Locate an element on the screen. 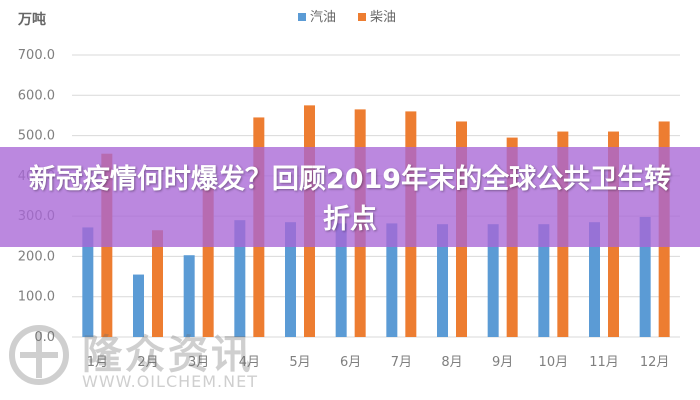  watermark-brand-text: 隆众资讯 is located at coordinates (168, 355).